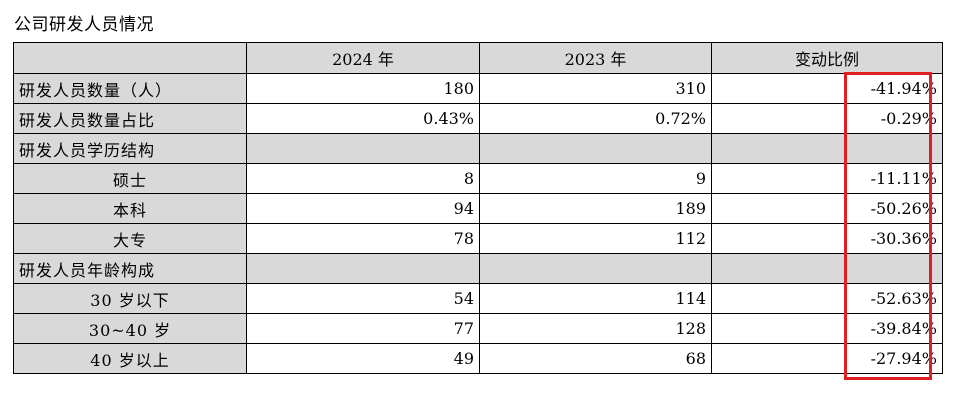  Describe the element at coordinates (130, 148) in the screenshot. I see `row-label: 研发人员学历结构` at that location.